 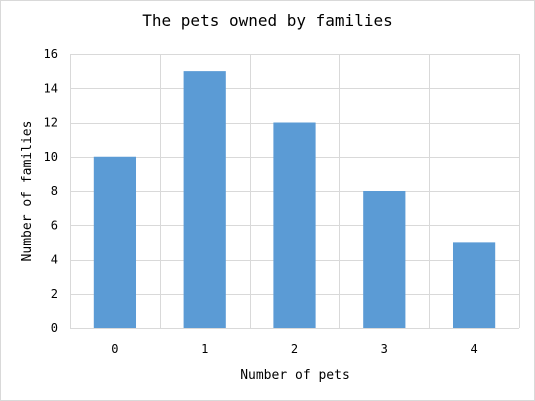 What do you see at coordinates (54, 328) in the screenshot?
I see `y-tick-label: 0` at bounding box center [54, 328].